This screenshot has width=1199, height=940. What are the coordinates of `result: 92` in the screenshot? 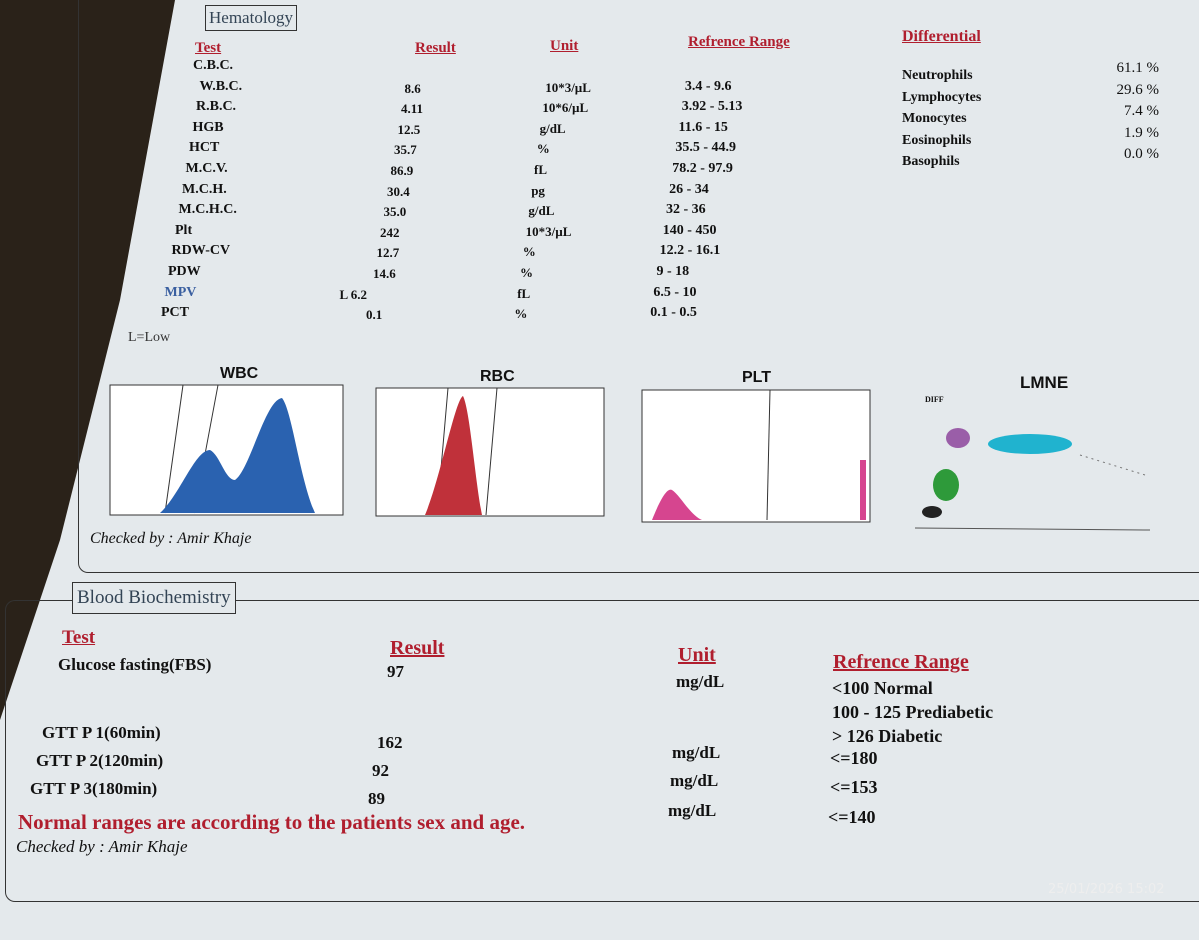 It's located at (380, 770).